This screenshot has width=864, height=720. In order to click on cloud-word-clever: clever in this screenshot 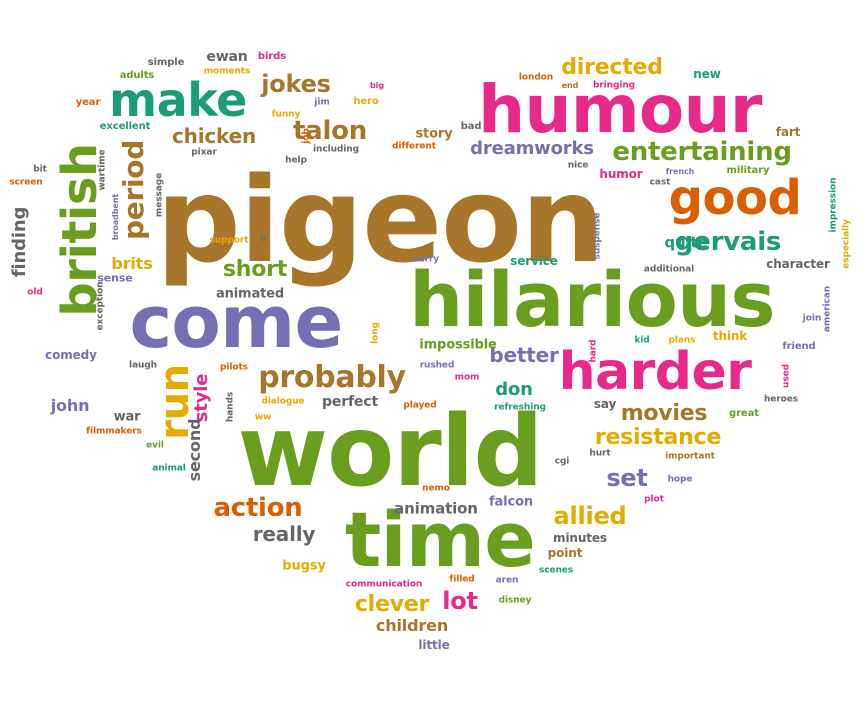, I will do `click(392, 604)`.